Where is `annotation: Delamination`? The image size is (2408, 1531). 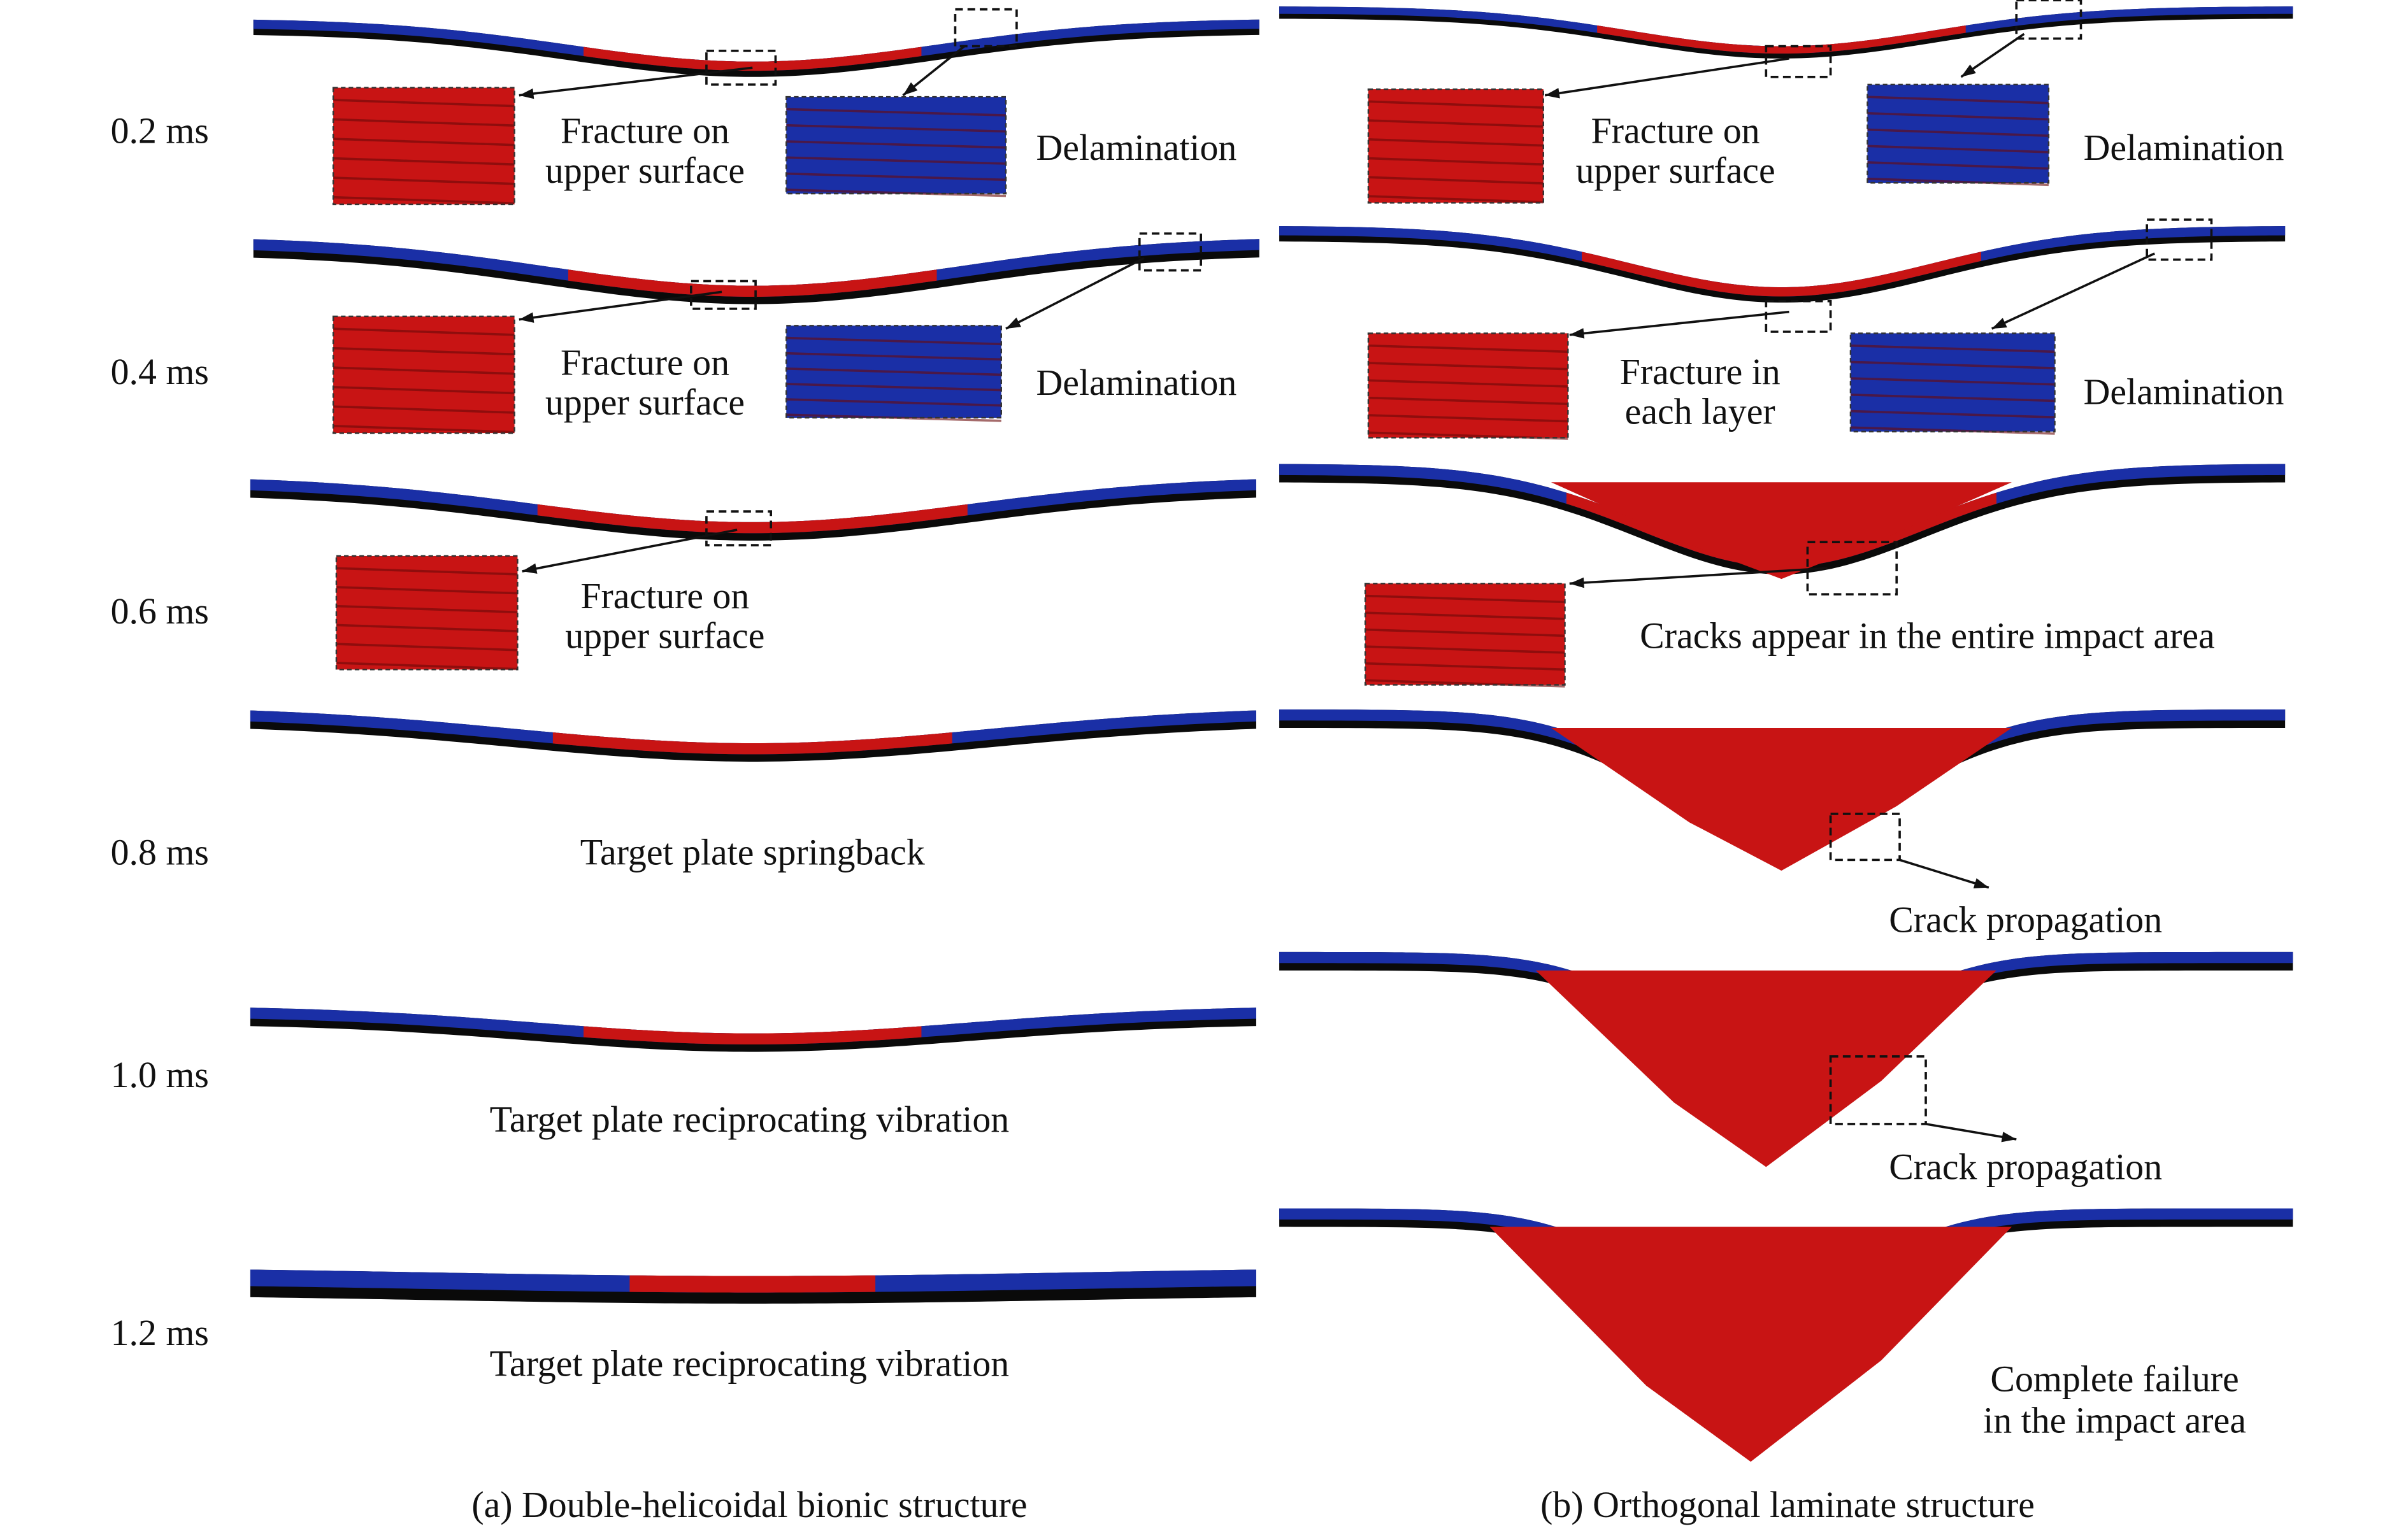 annotation: Delamination is located at coordinates (1136, 382).